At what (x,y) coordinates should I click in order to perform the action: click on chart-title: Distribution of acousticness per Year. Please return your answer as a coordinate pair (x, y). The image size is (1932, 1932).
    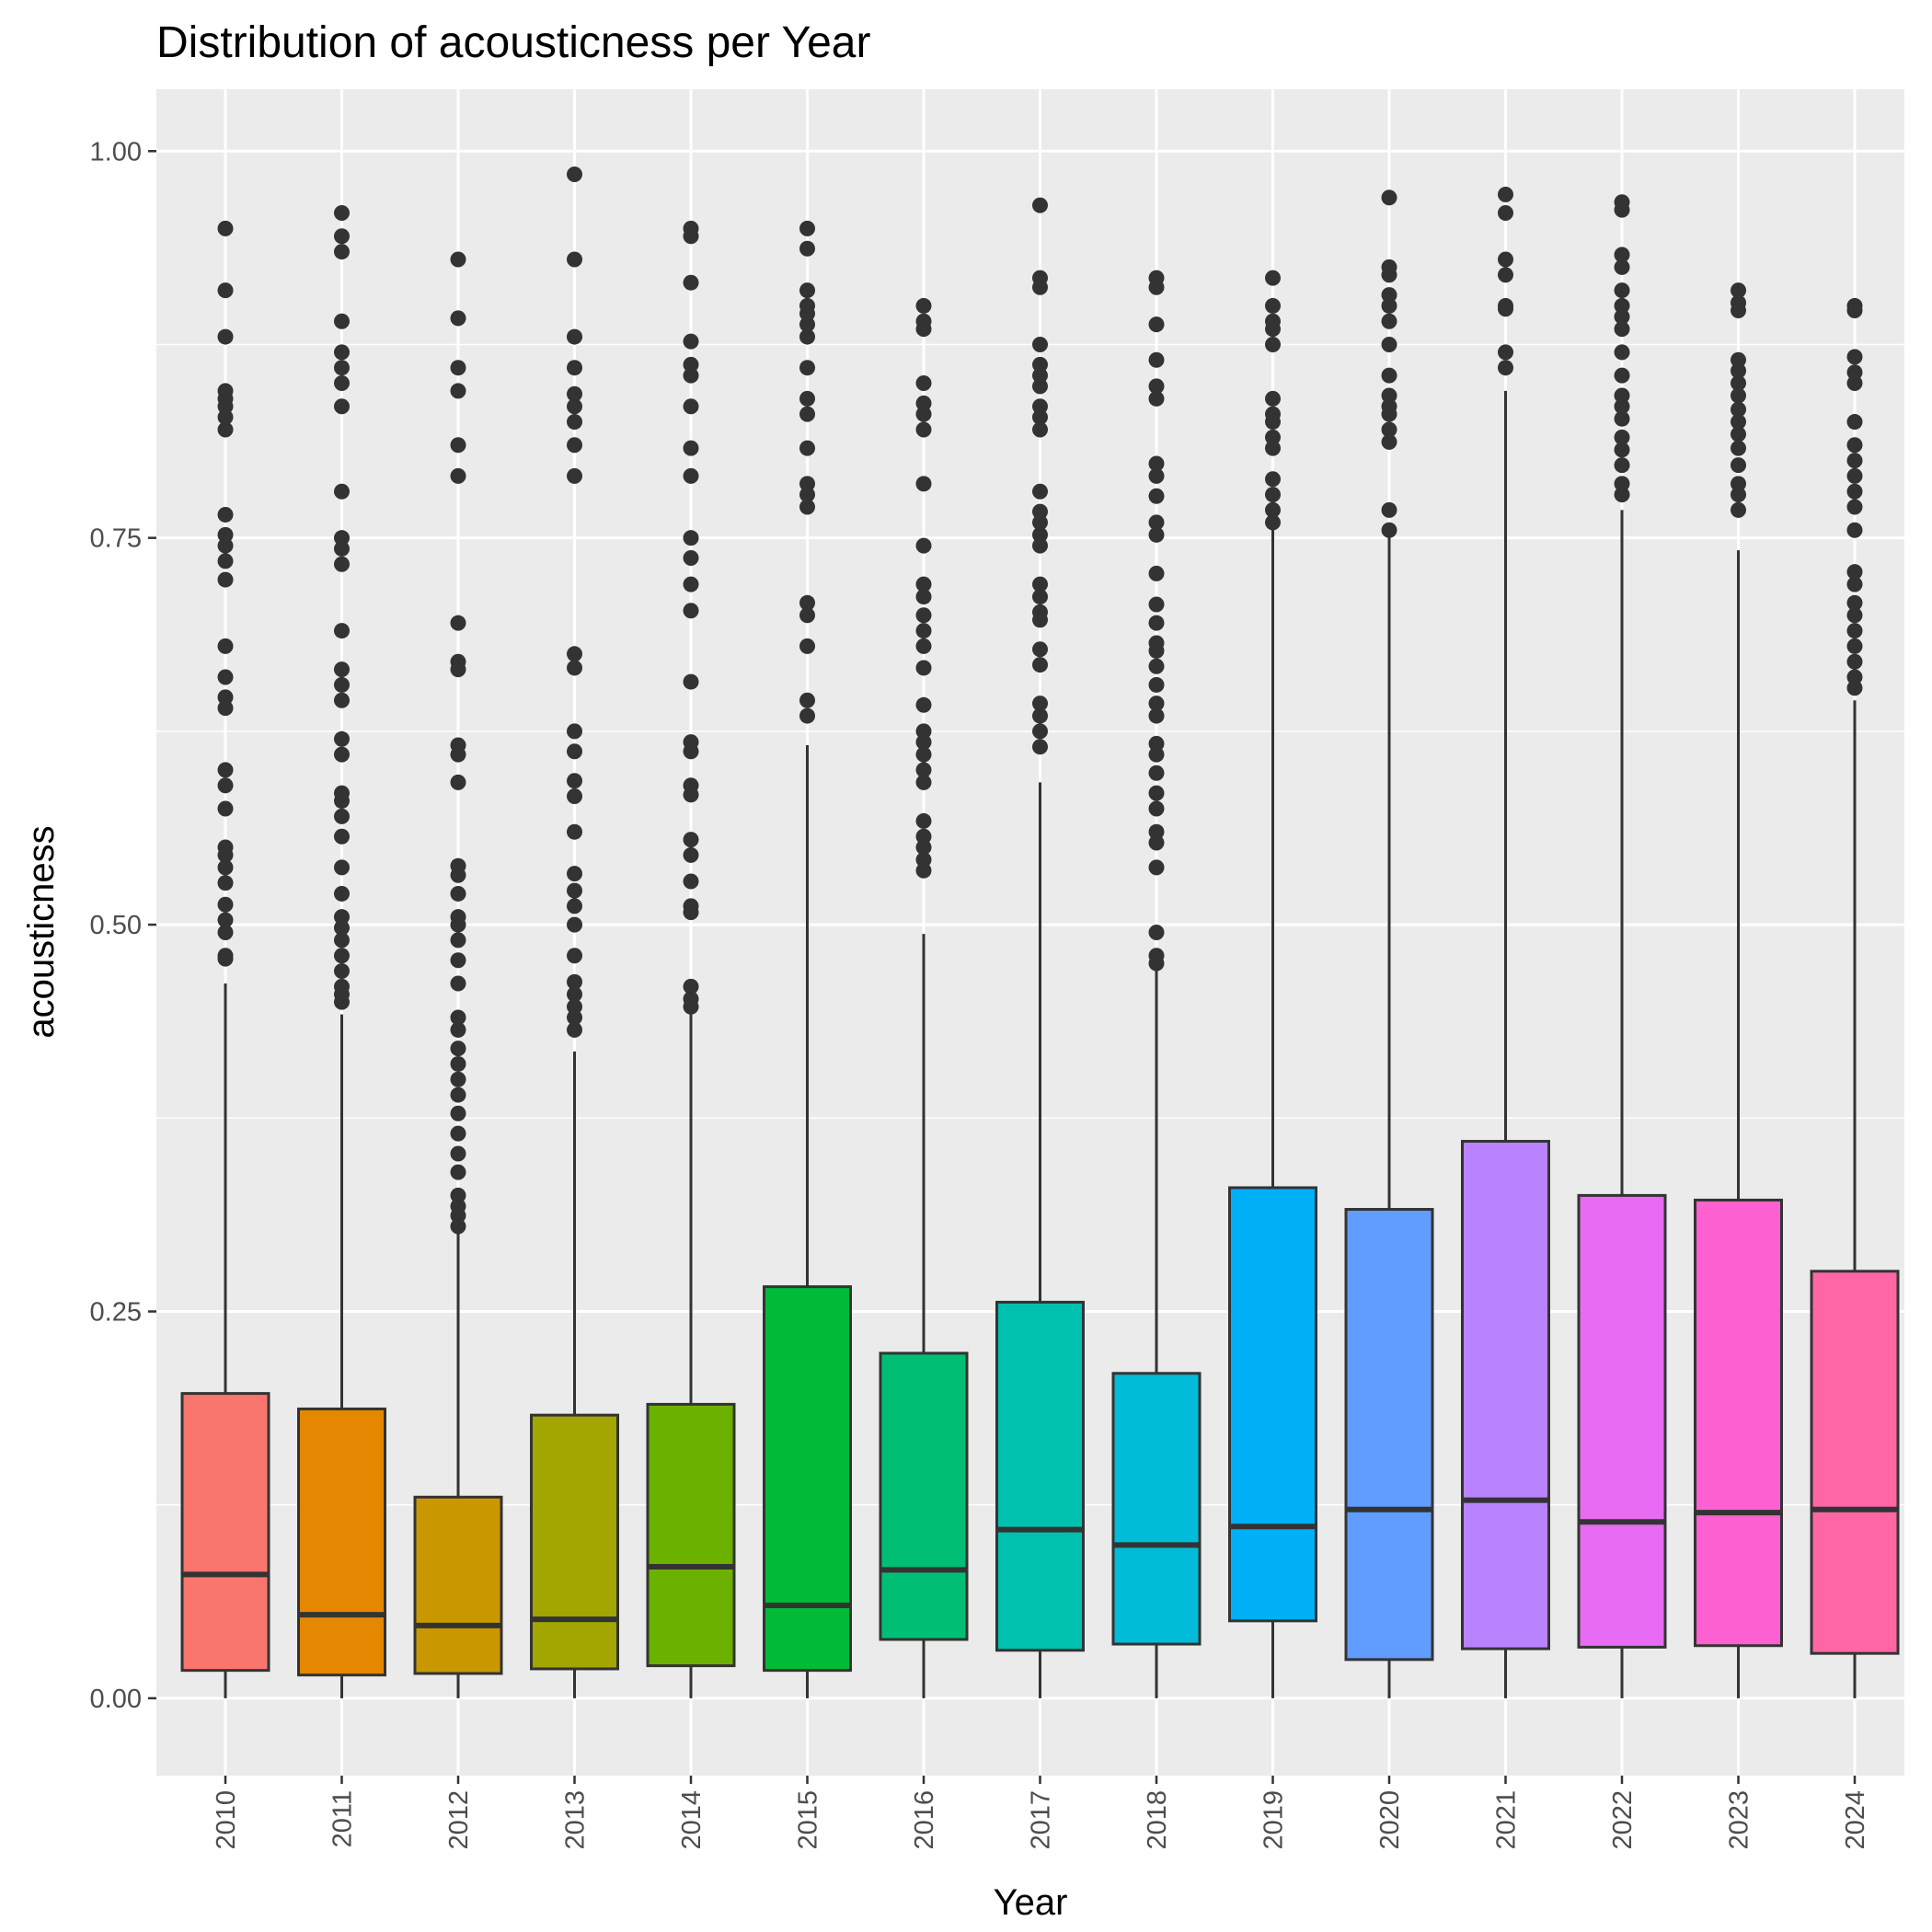
    Looking at the image, I should click on (513, 42).